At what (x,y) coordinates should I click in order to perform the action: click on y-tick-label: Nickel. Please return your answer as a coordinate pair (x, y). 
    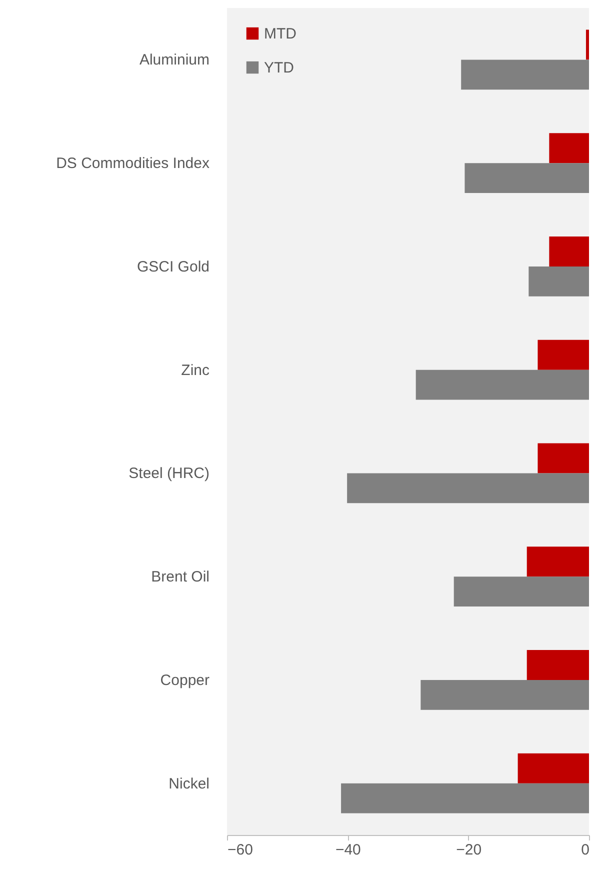
    Looking at the image, I should click on (189, 783).